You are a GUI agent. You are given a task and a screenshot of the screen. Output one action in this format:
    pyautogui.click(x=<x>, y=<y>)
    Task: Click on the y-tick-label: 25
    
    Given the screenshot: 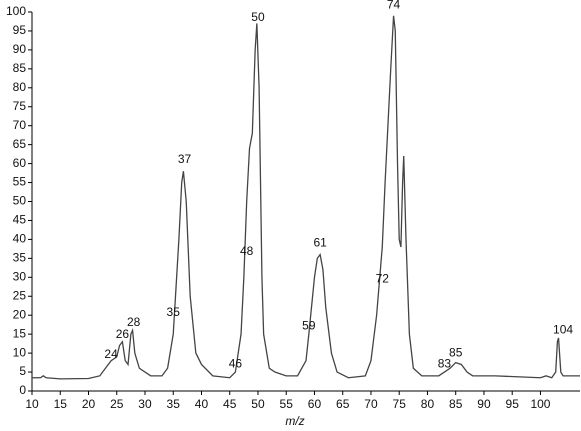 What is the action you would take?
    pyautogui.click(x=20, y=295)
    